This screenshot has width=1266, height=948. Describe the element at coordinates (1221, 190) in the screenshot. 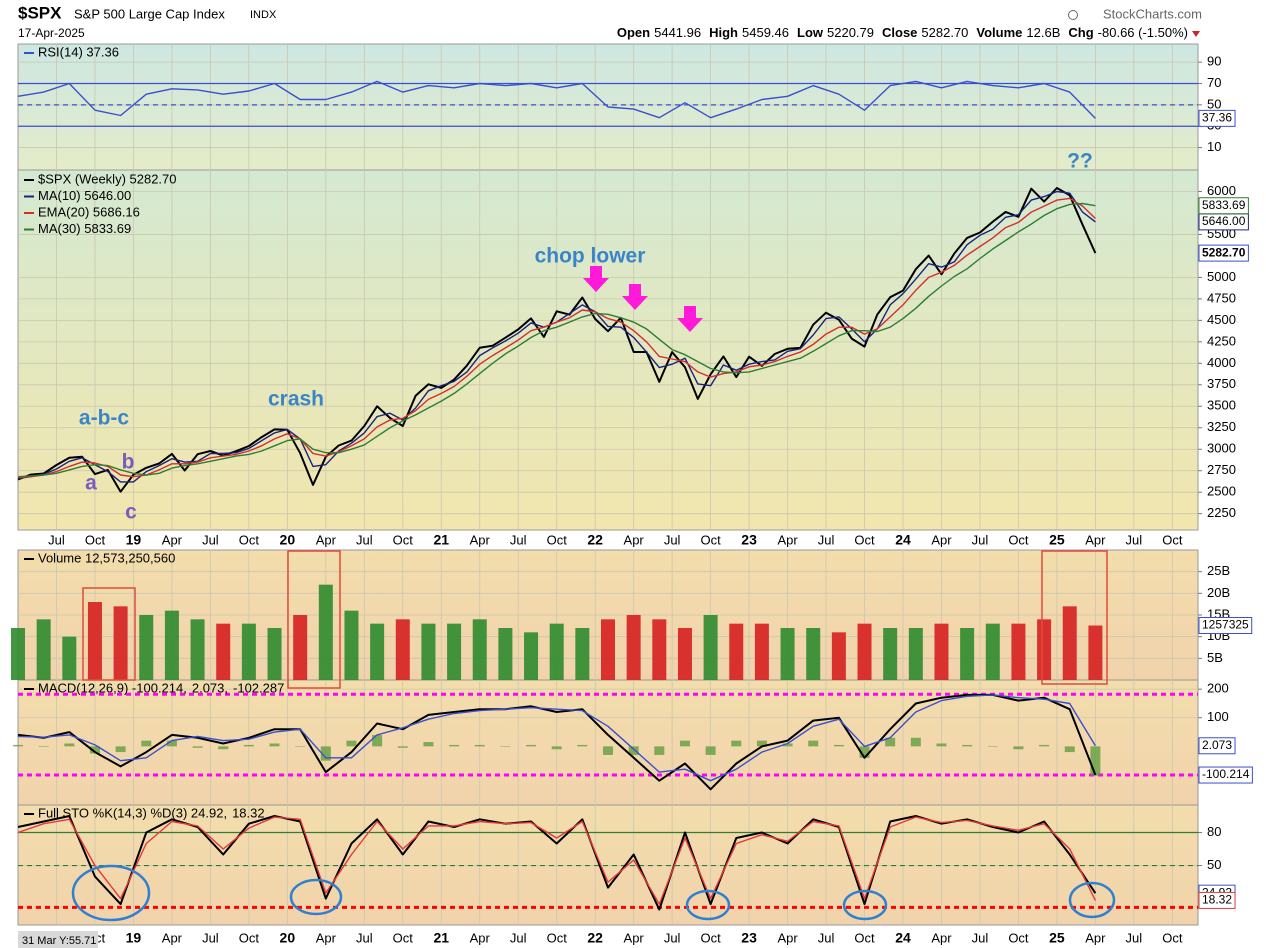

I see `y-tick-label: 6000` at that location.